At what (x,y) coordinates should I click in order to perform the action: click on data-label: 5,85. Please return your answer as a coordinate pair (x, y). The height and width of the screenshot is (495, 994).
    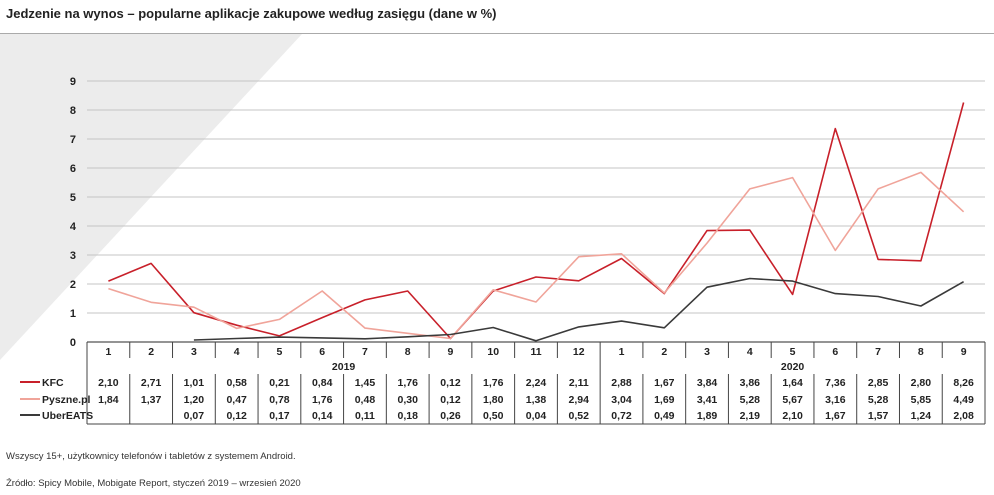
    Looking at the image, I should click on (921, 400).